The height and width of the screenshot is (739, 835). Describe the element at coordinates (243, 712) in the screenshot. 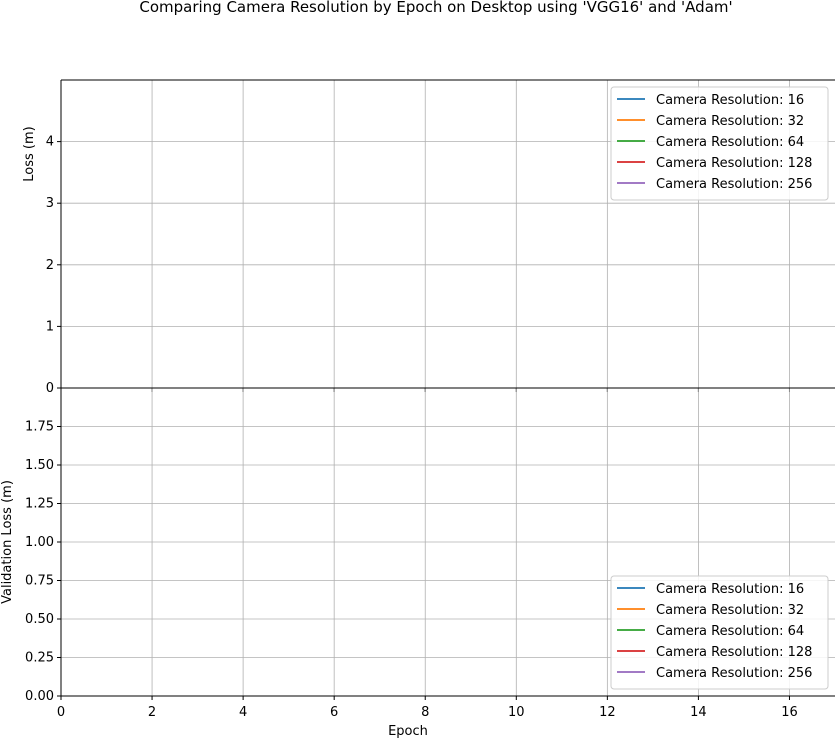

I see `x-tick-label: 4` at that location.